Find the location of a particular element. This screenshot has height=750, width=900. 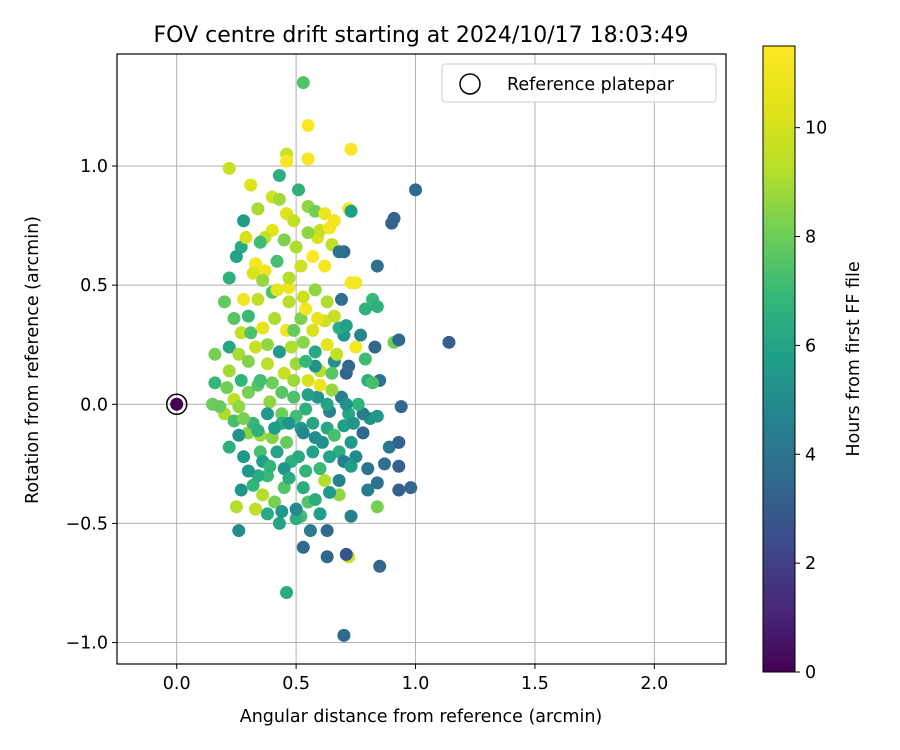

legend-box is located at coordinates (579, 83).